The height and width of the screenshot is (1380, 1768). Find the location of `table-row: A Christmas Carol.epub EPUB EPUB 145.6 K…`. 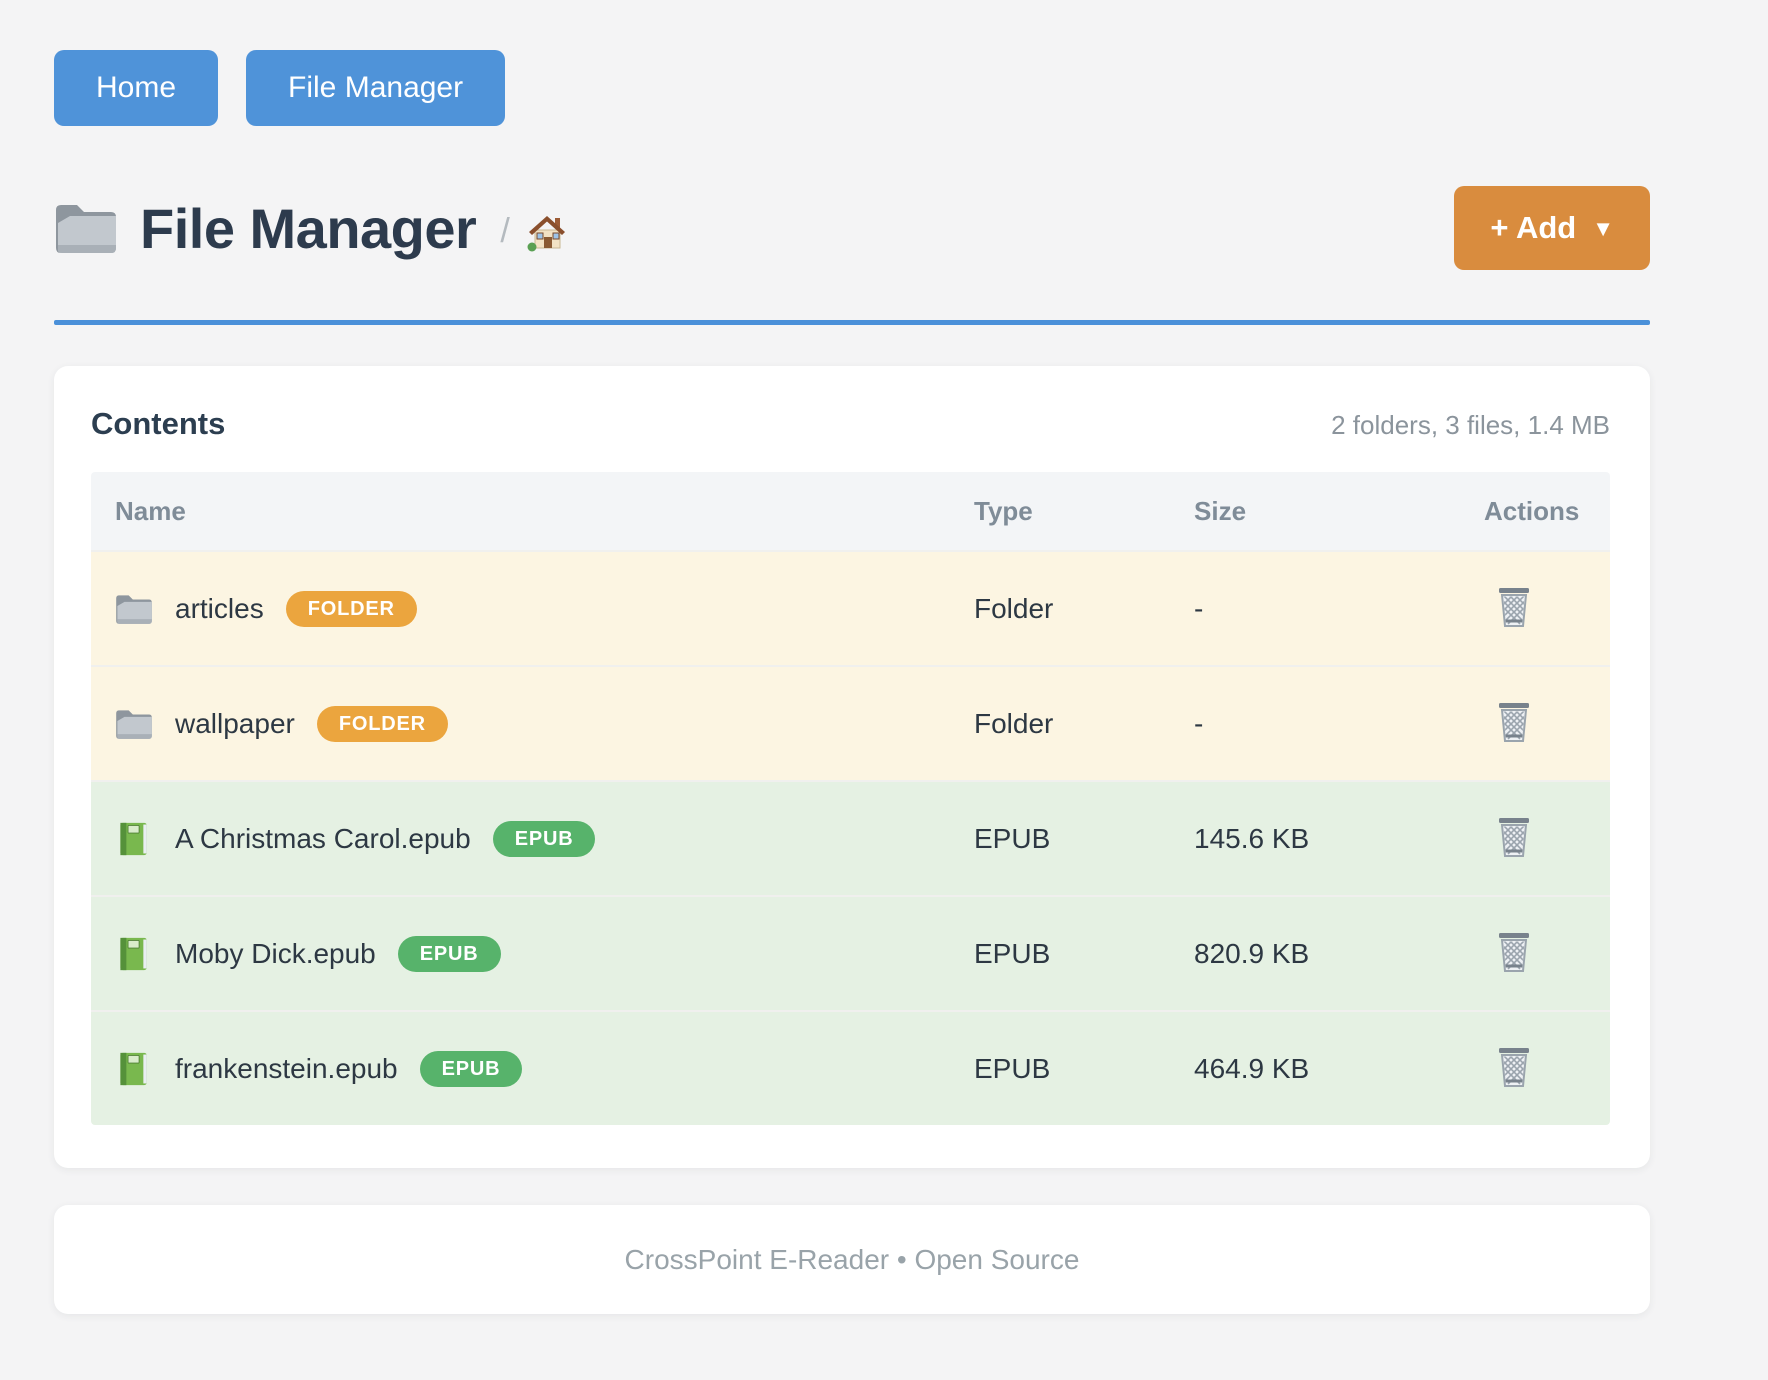

table-row: A Christmas Carol.epub EPUB EPUB 145.6 K… is located at coordinates (850, 837).